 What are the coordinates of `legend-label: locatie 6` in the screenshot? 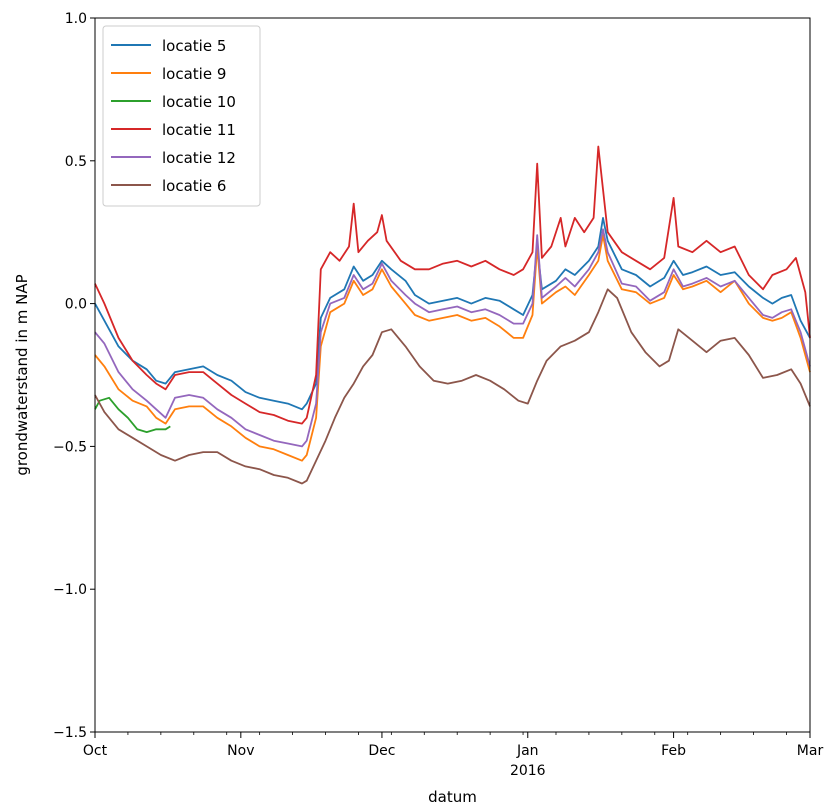 It's located at (194, 186).